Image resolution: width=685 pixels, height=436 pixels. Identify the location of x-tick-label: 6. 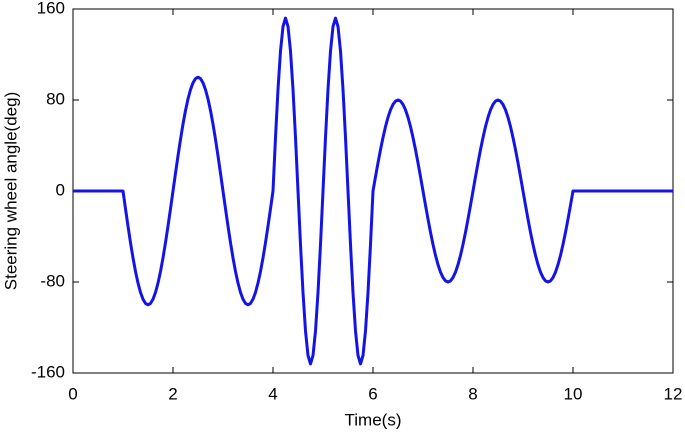
(372, 393).